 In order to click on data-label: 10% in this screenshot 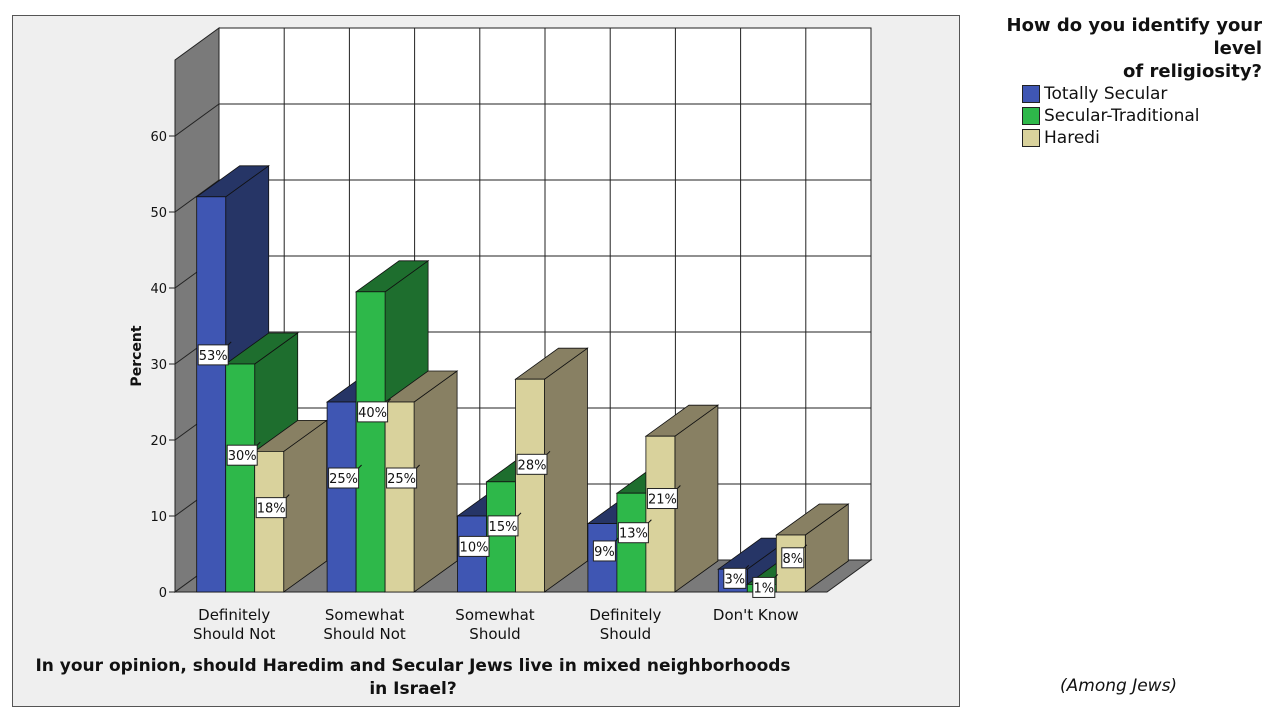, I will do `click(474, 547)`.